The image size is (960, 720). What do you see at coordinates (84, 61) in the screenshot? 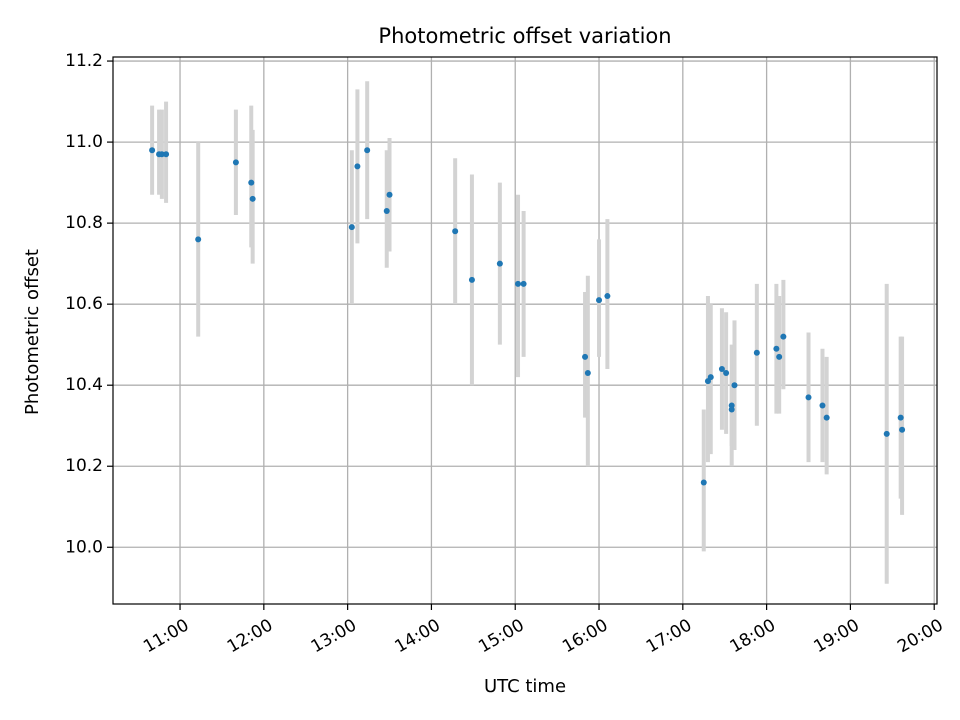
I see `y-tick-label: 11.2` at bounding box center [84, 61].